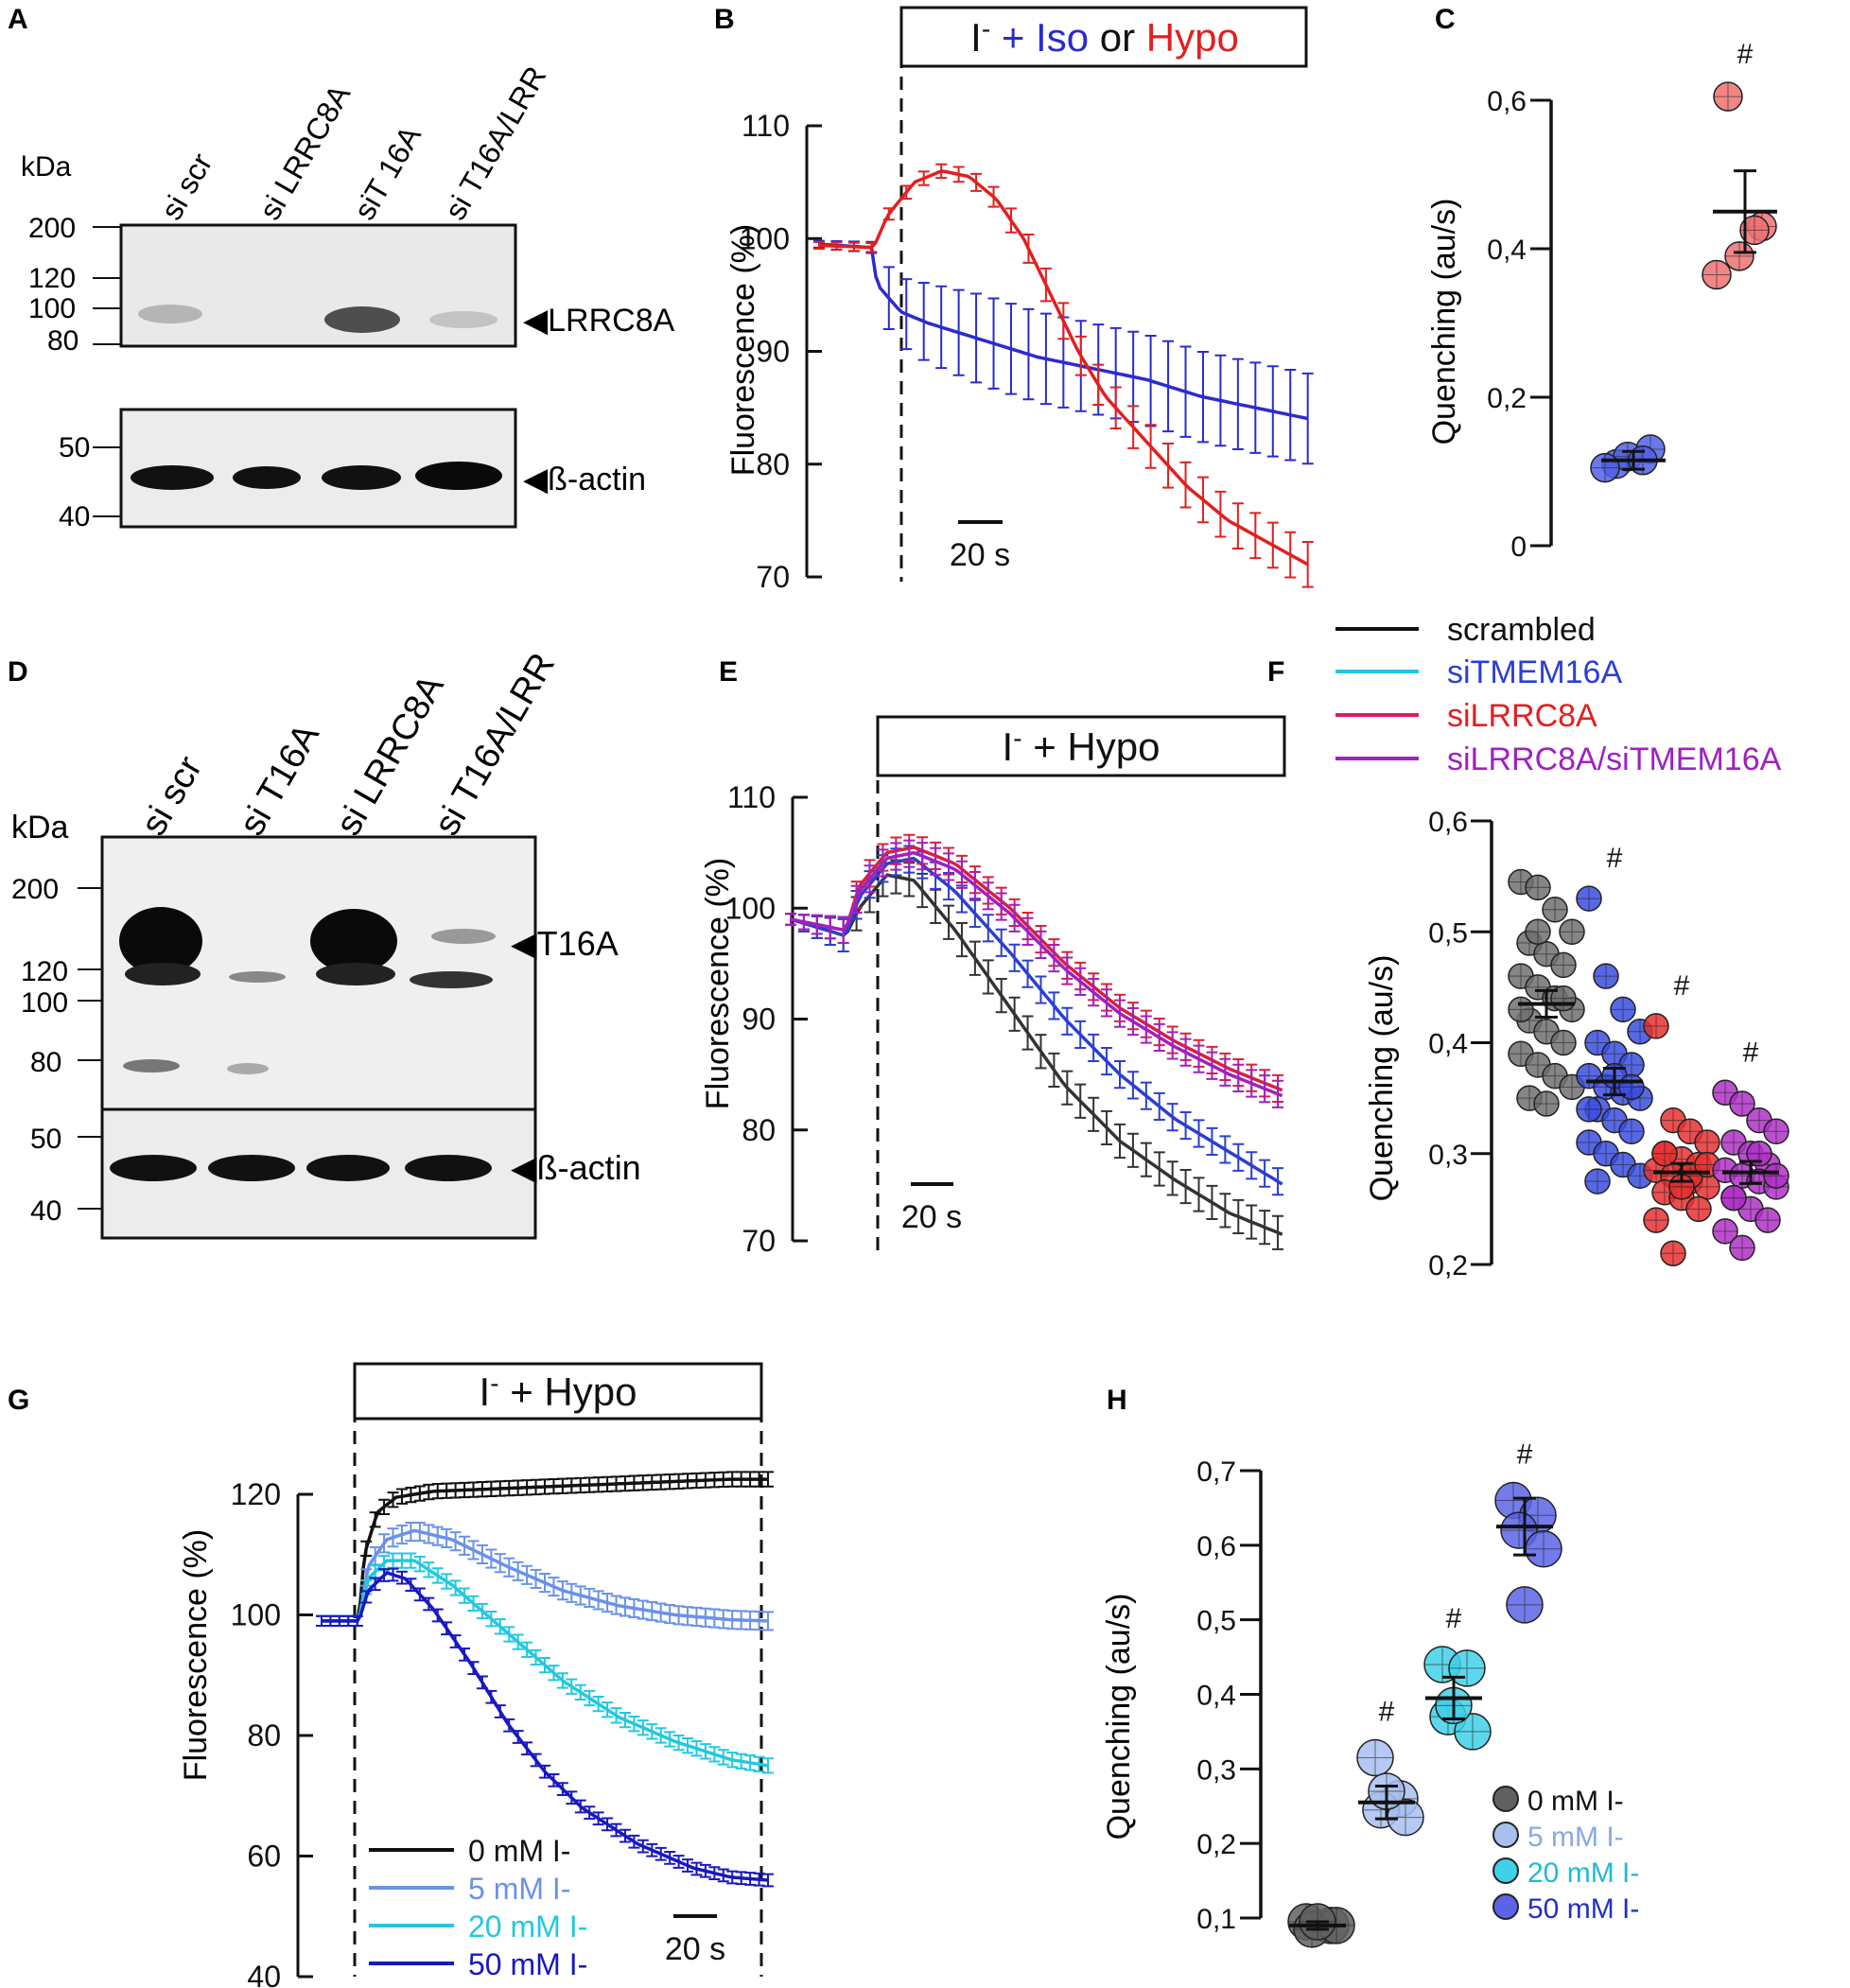 The image size is (1850, 1988). I want to click on blot-d-band-scr-high, so click(161, 941).